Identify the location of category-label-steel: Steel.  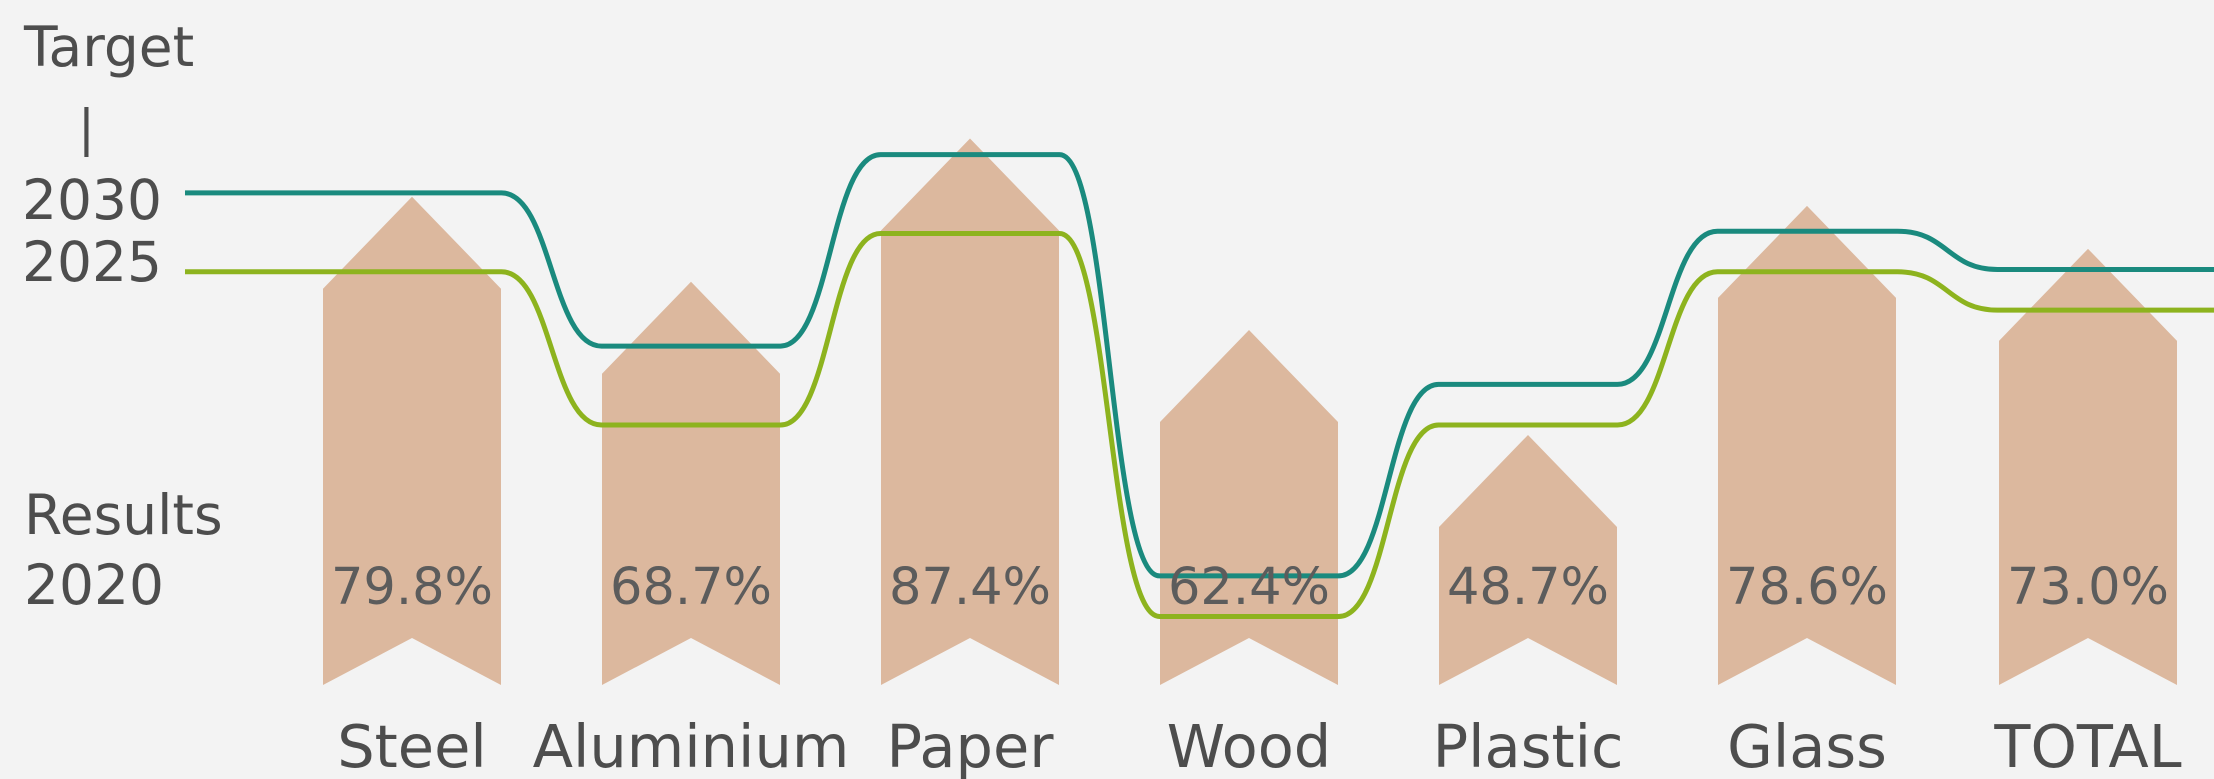
(412, 745).